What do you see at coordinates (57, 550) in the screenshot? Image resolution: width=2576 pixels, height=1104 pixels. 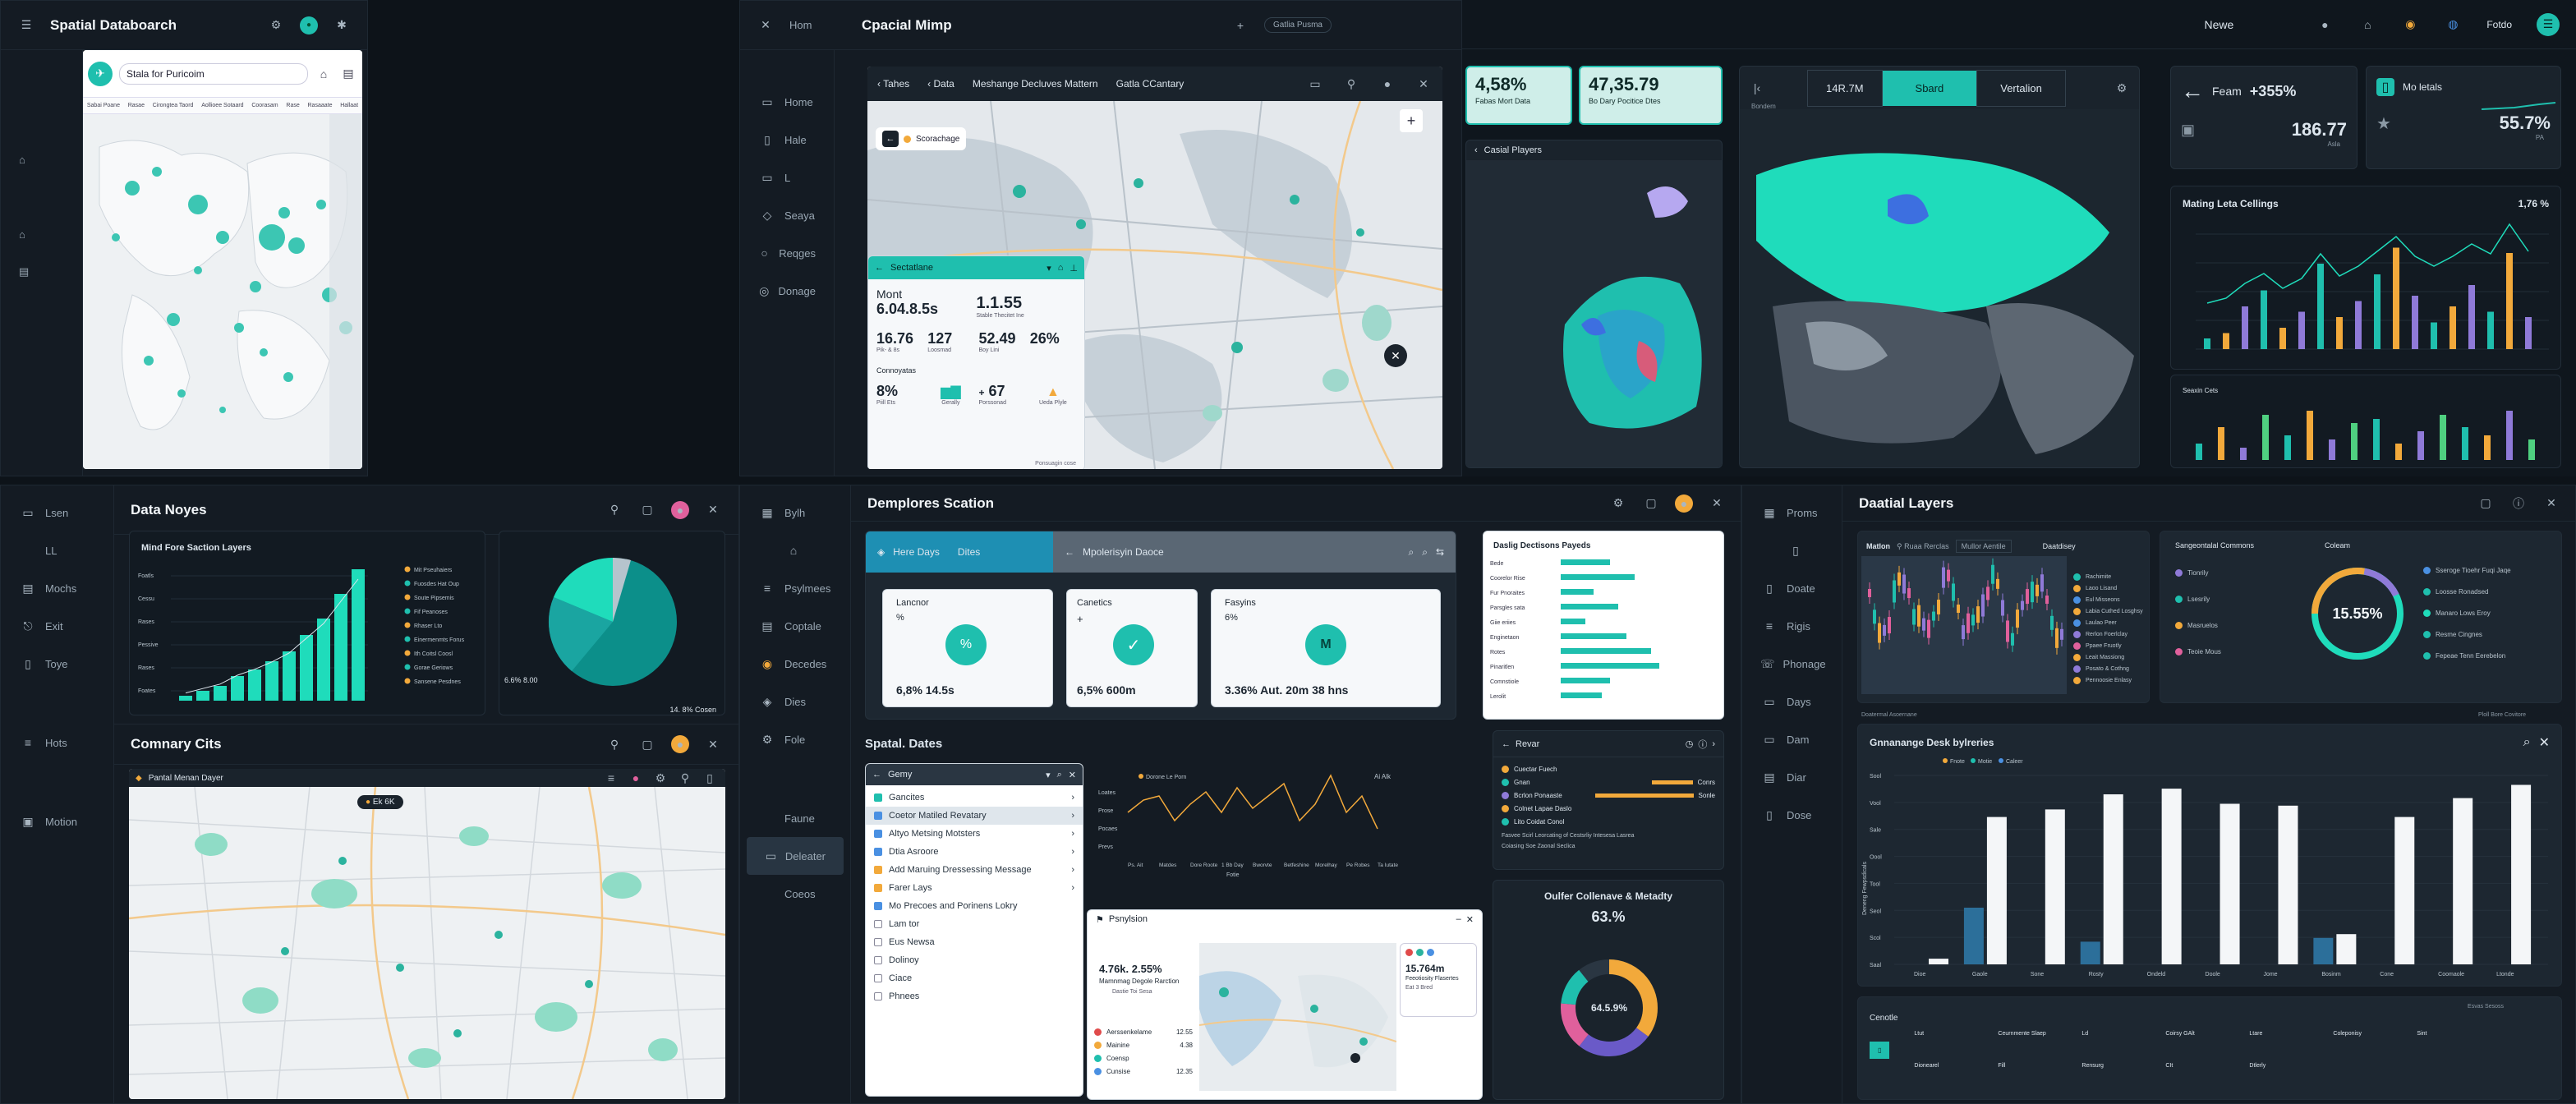 I see `nav-ll: LL` at bounding box center [57, 550].